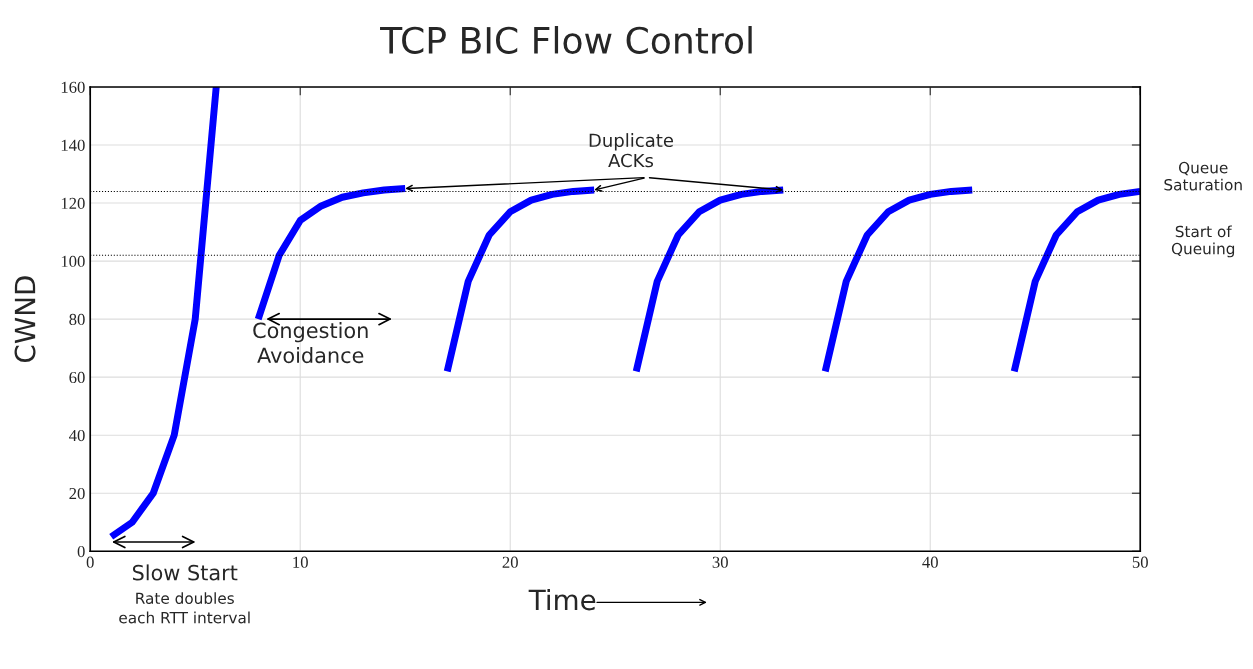  What do you see at coordinates (77, 435) in the screenshot?
I see `y-tick-label: 40` at bounding box center [77, 435].